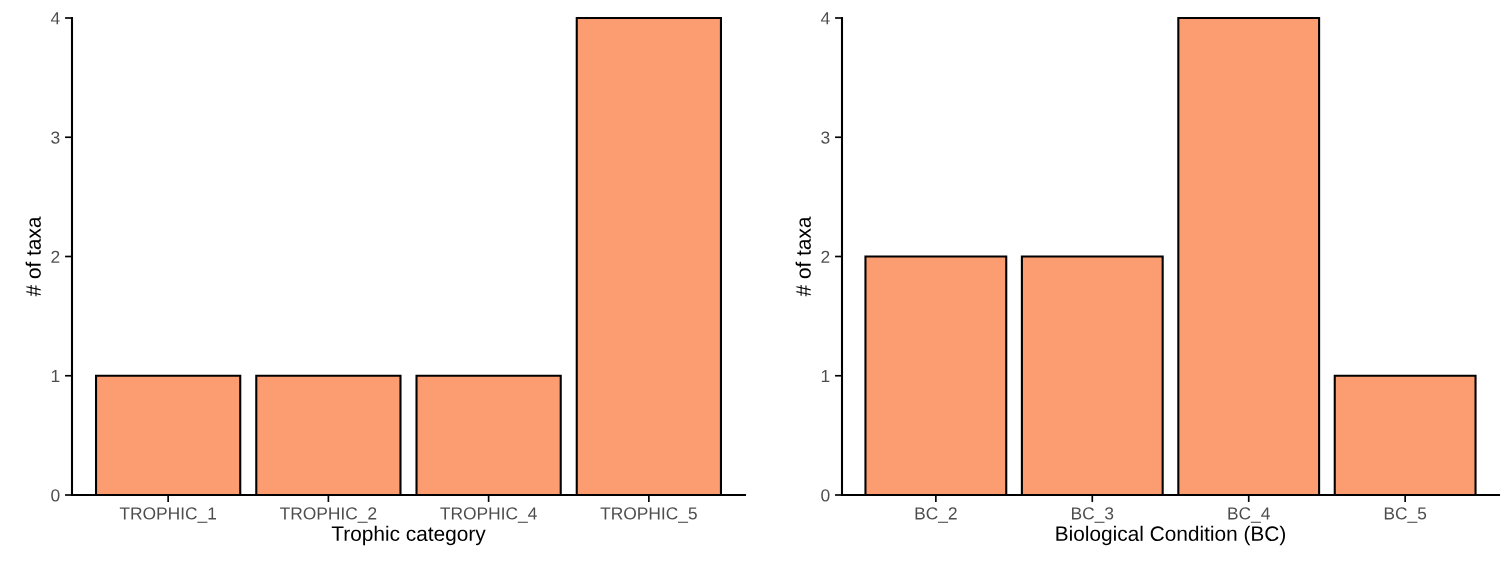  Describe the element at coordinates (168, 515) in the screenshot. I see `x-tick-label: TROPHIC_1` at that location.